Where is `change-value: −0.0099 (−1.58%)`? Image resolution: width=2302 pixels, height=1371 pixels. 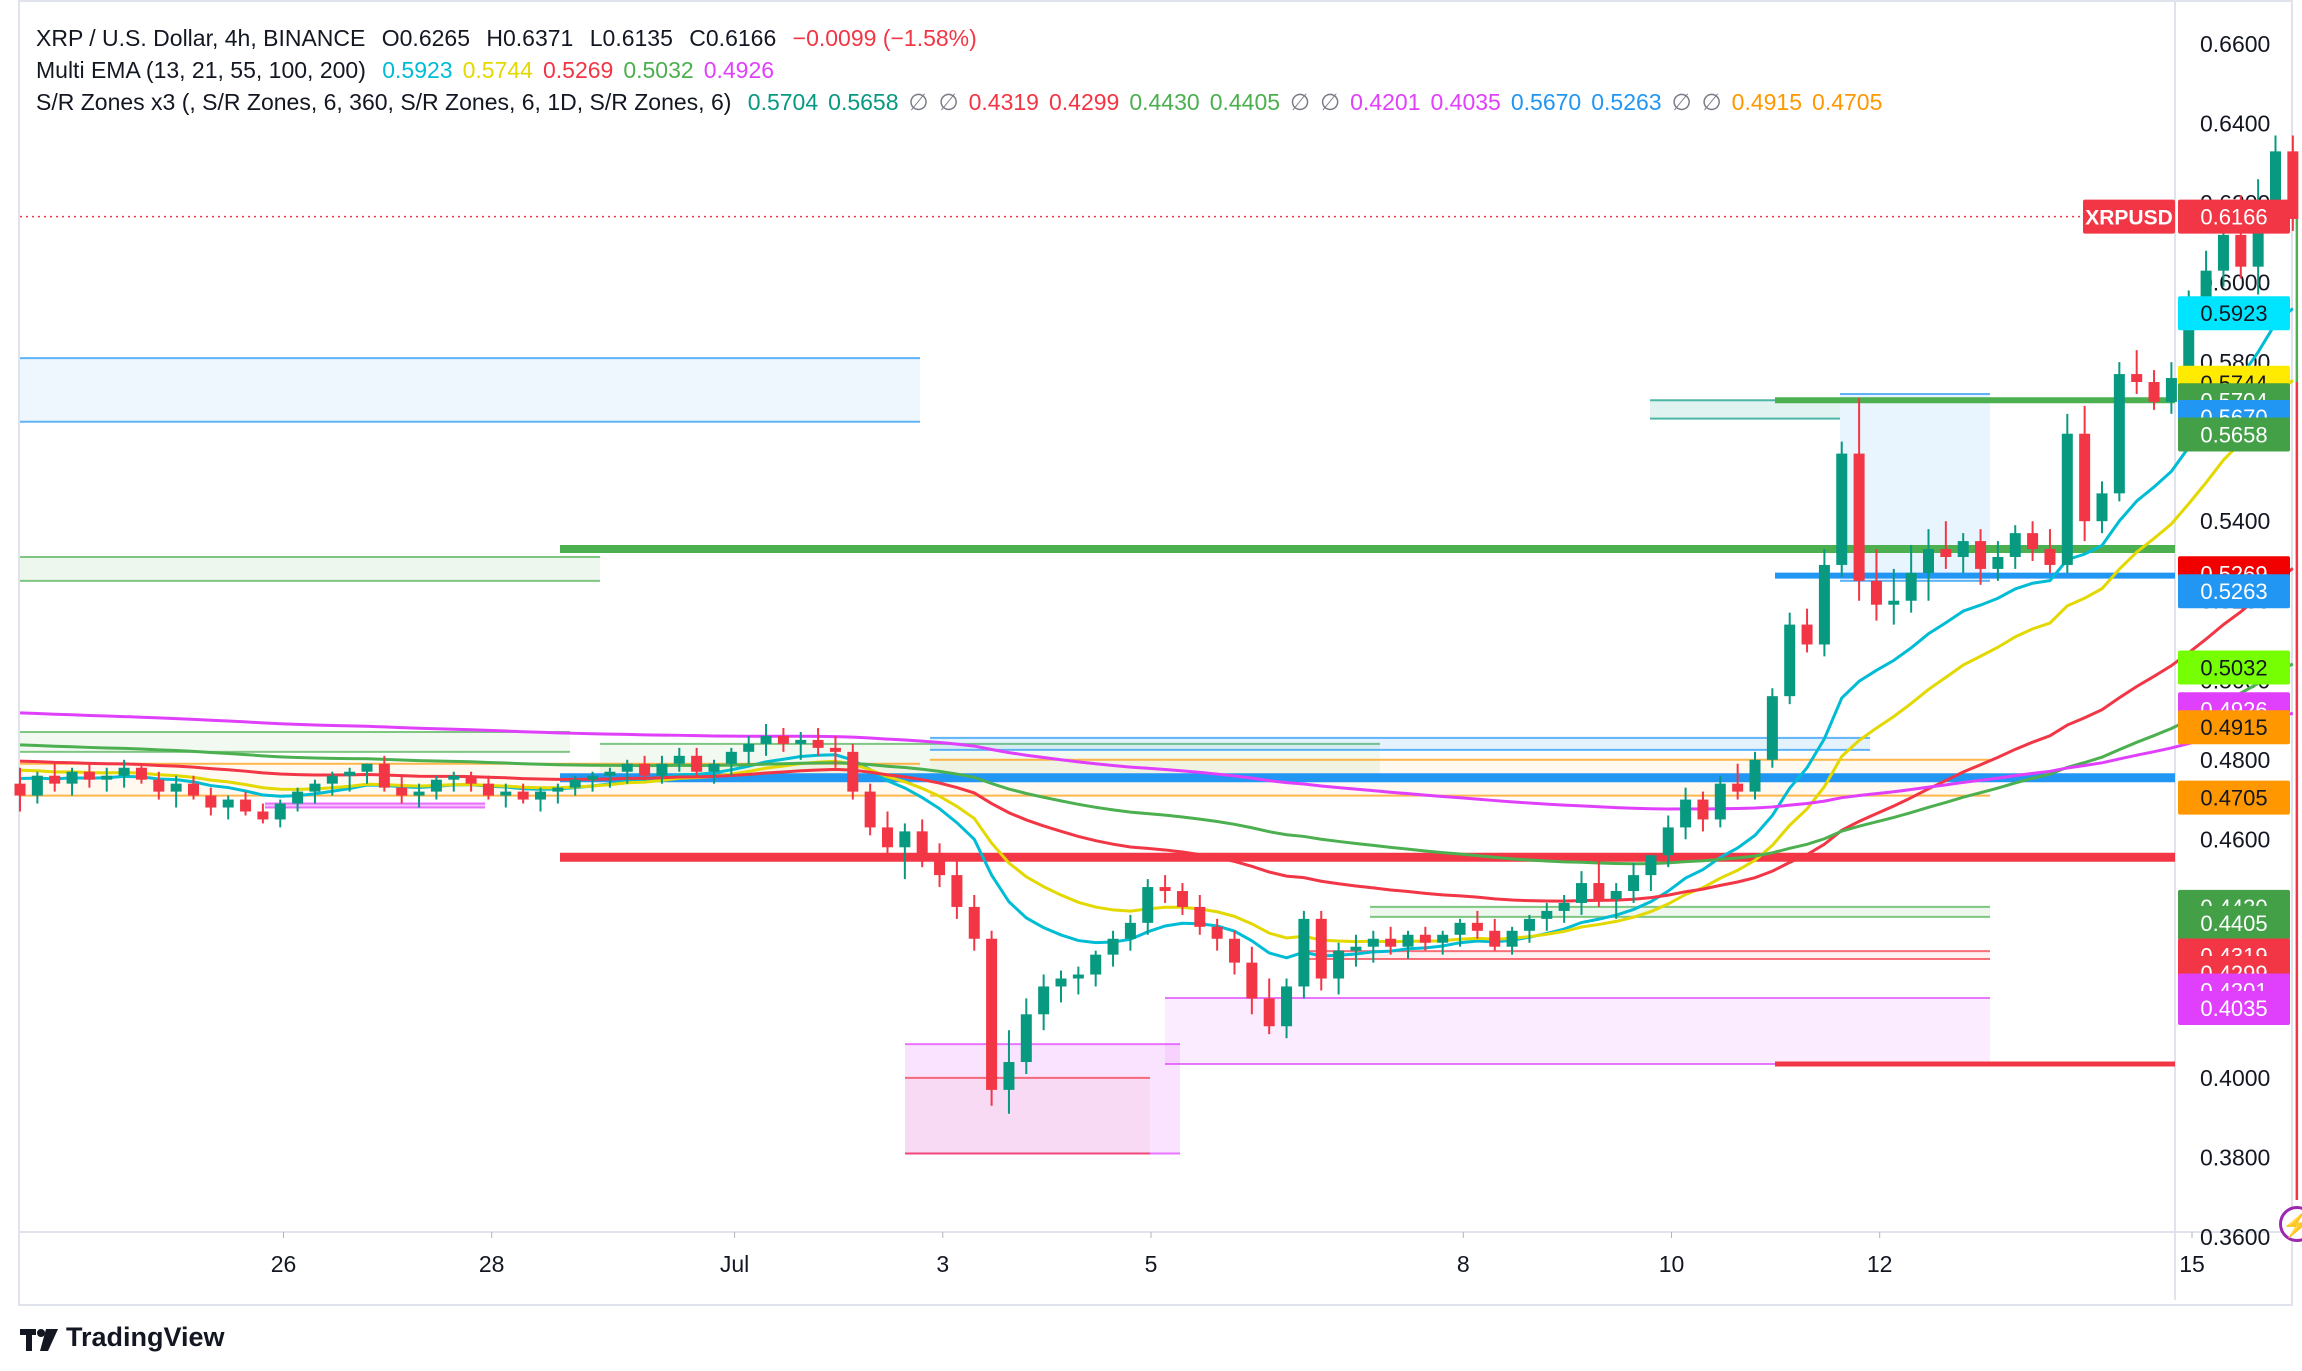
change-value: −0.0099 (−1.58%) is located at coordinates (884, 38).